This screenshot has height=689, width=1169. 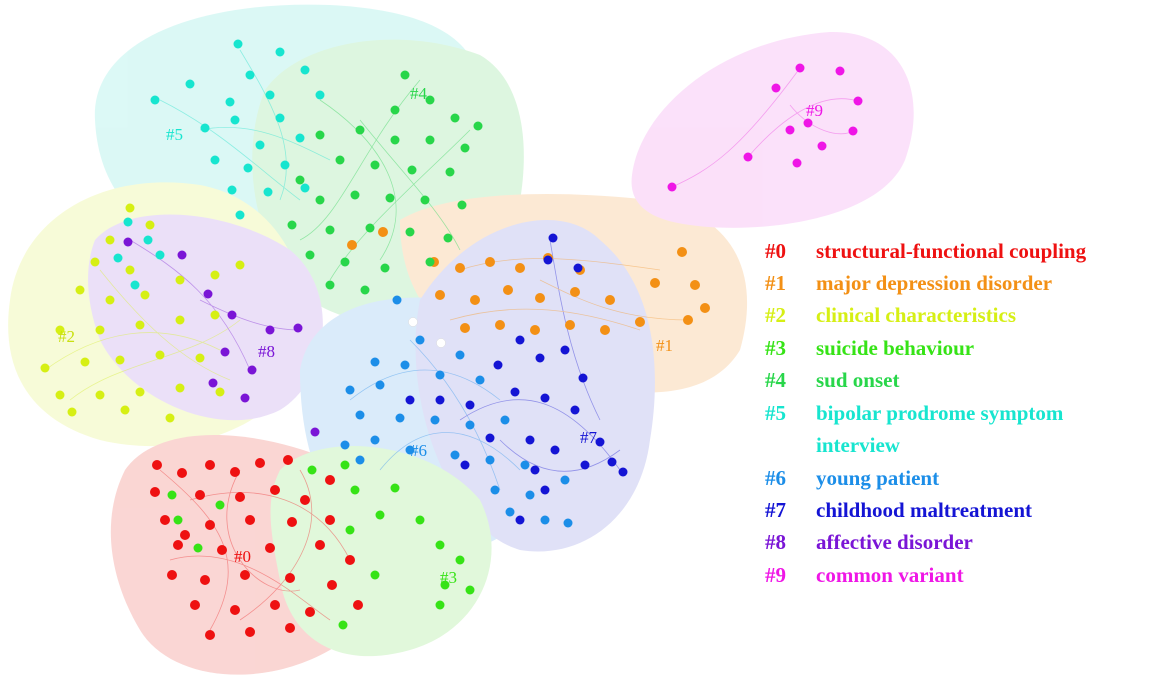 I want to click on legend-label: affective disorder, so click(x=894, y=542).